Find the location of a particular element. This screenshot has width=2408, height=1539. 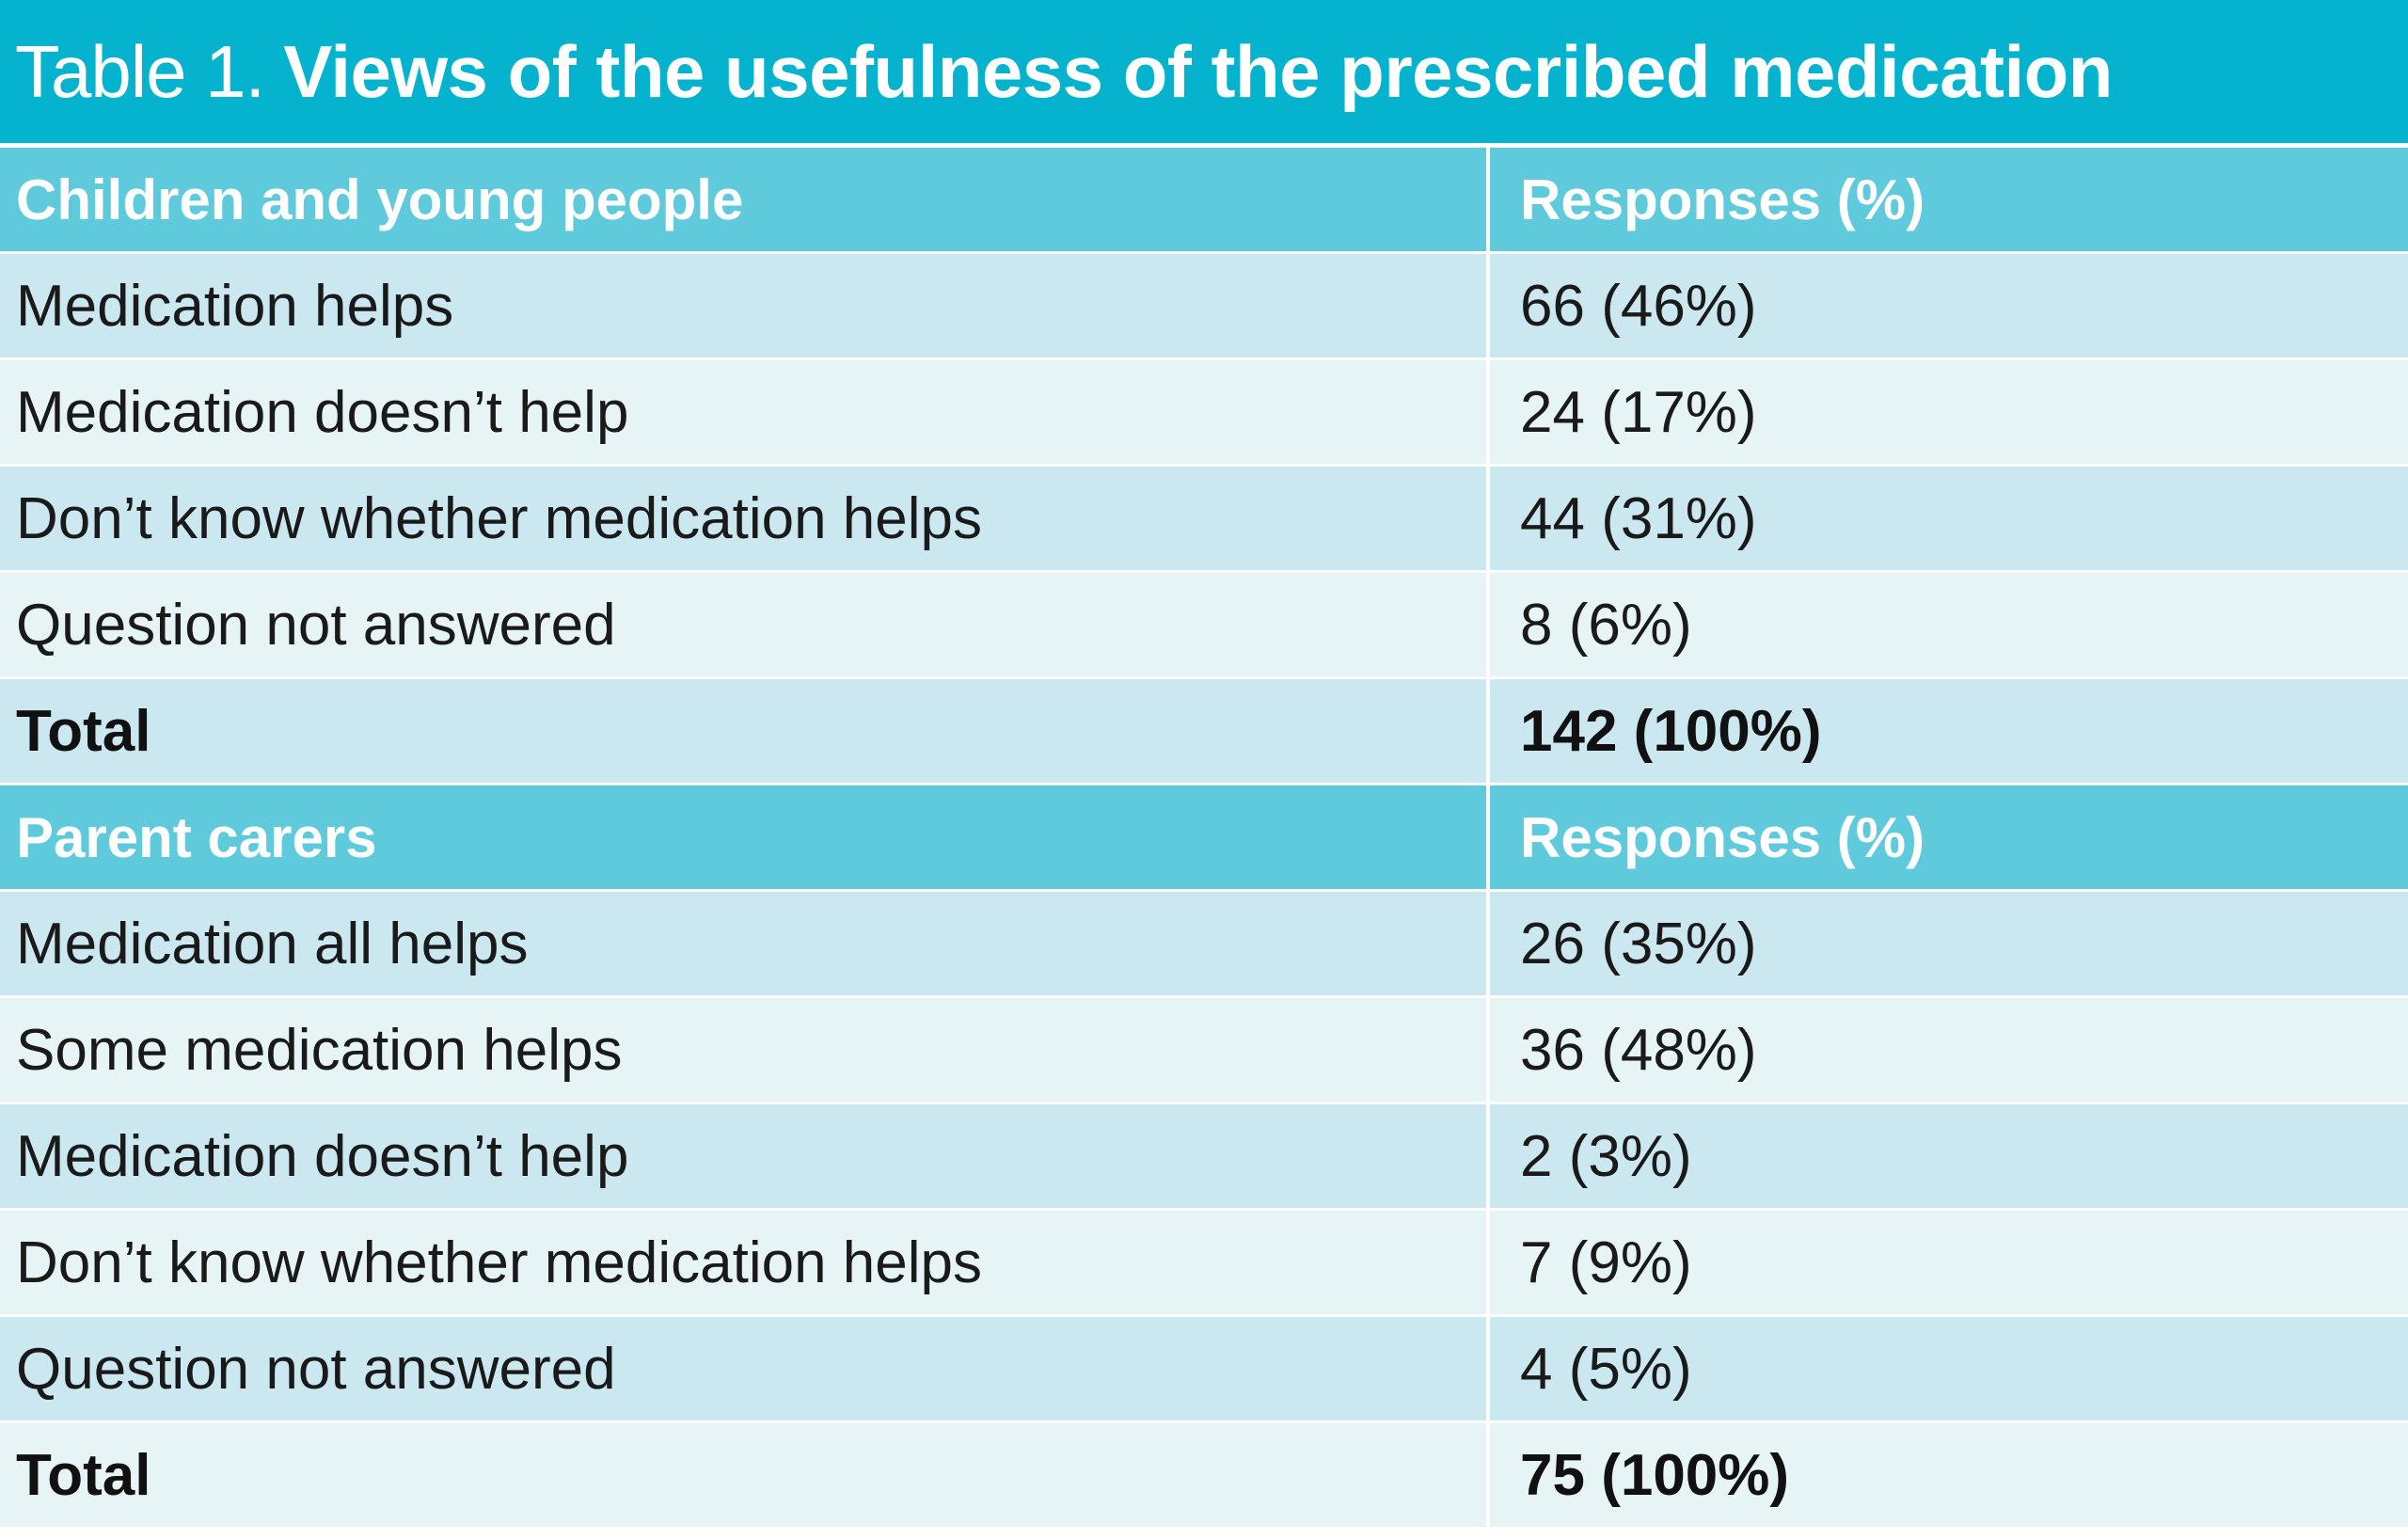

row-value: 44 (31%) is located at coordinates (1639, 518).